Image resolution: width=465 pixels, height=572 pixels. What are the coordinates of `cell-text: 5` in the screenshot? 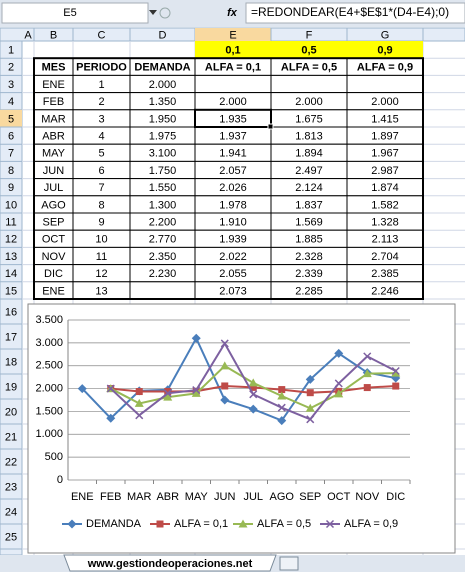 It's located at (101, 154).